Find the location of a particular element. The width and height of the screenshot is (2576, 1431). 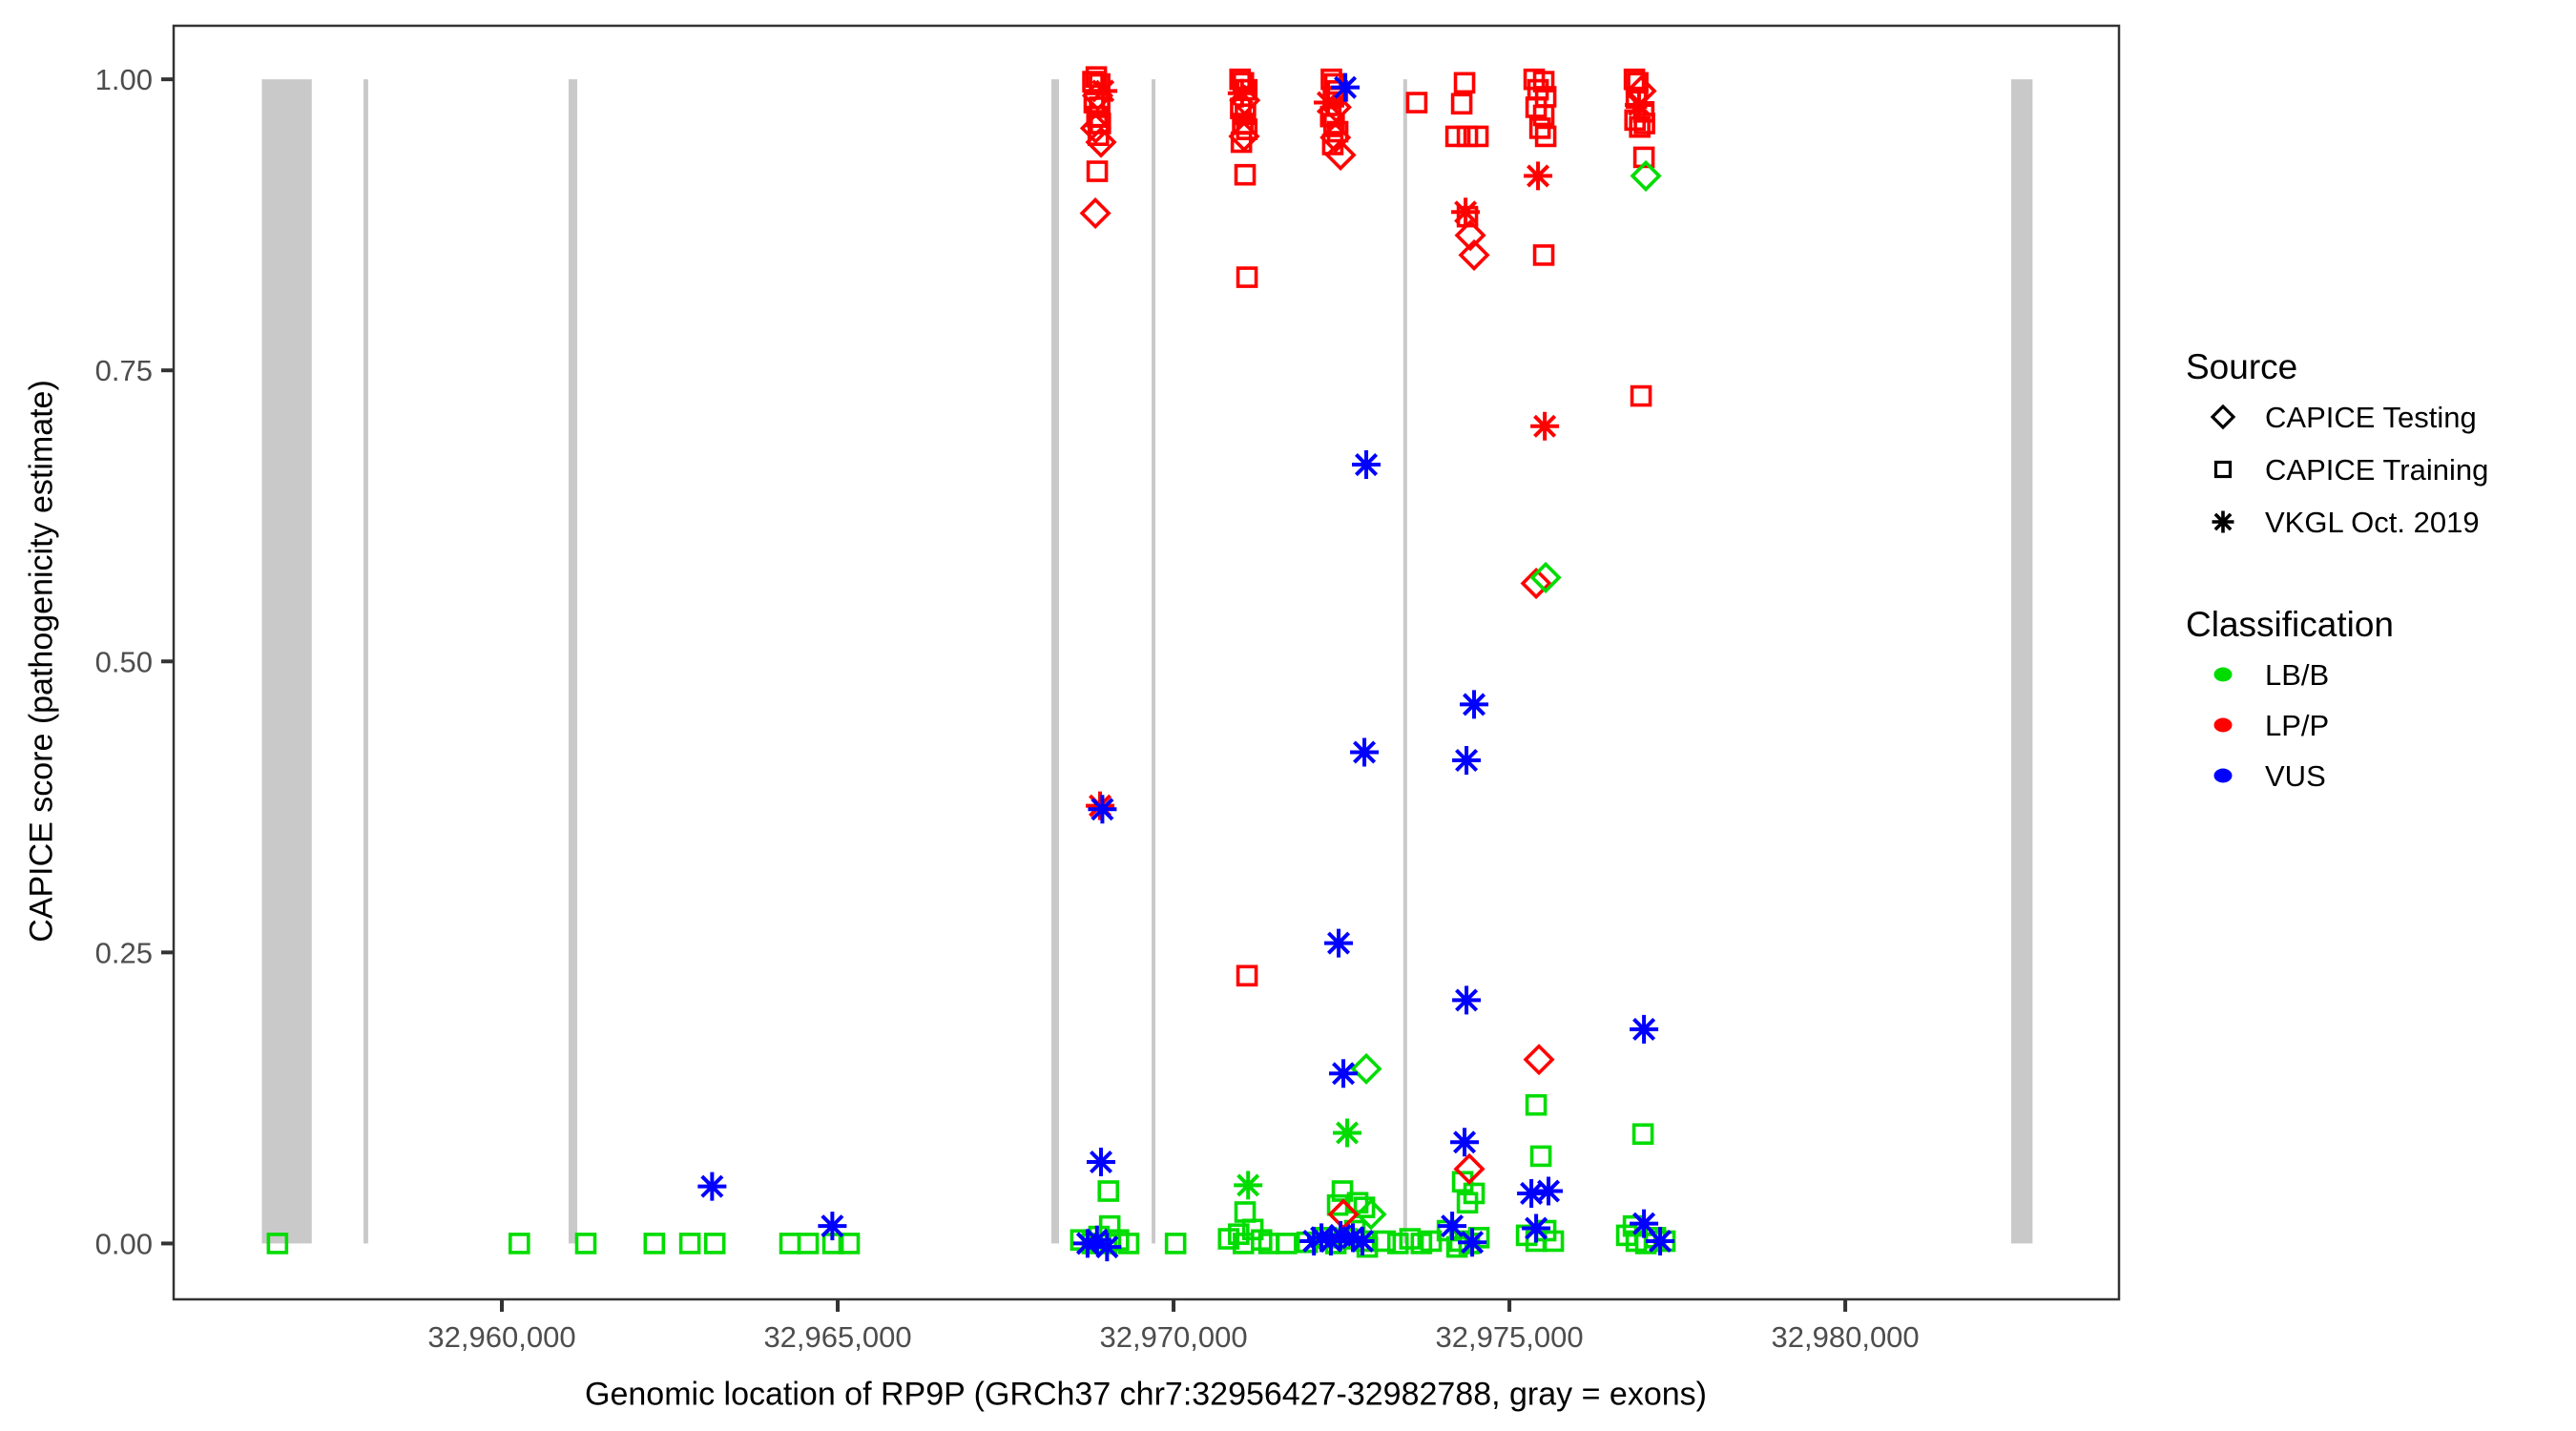

y-tick-label: 0.00 is located at coordinates (124, 1243).